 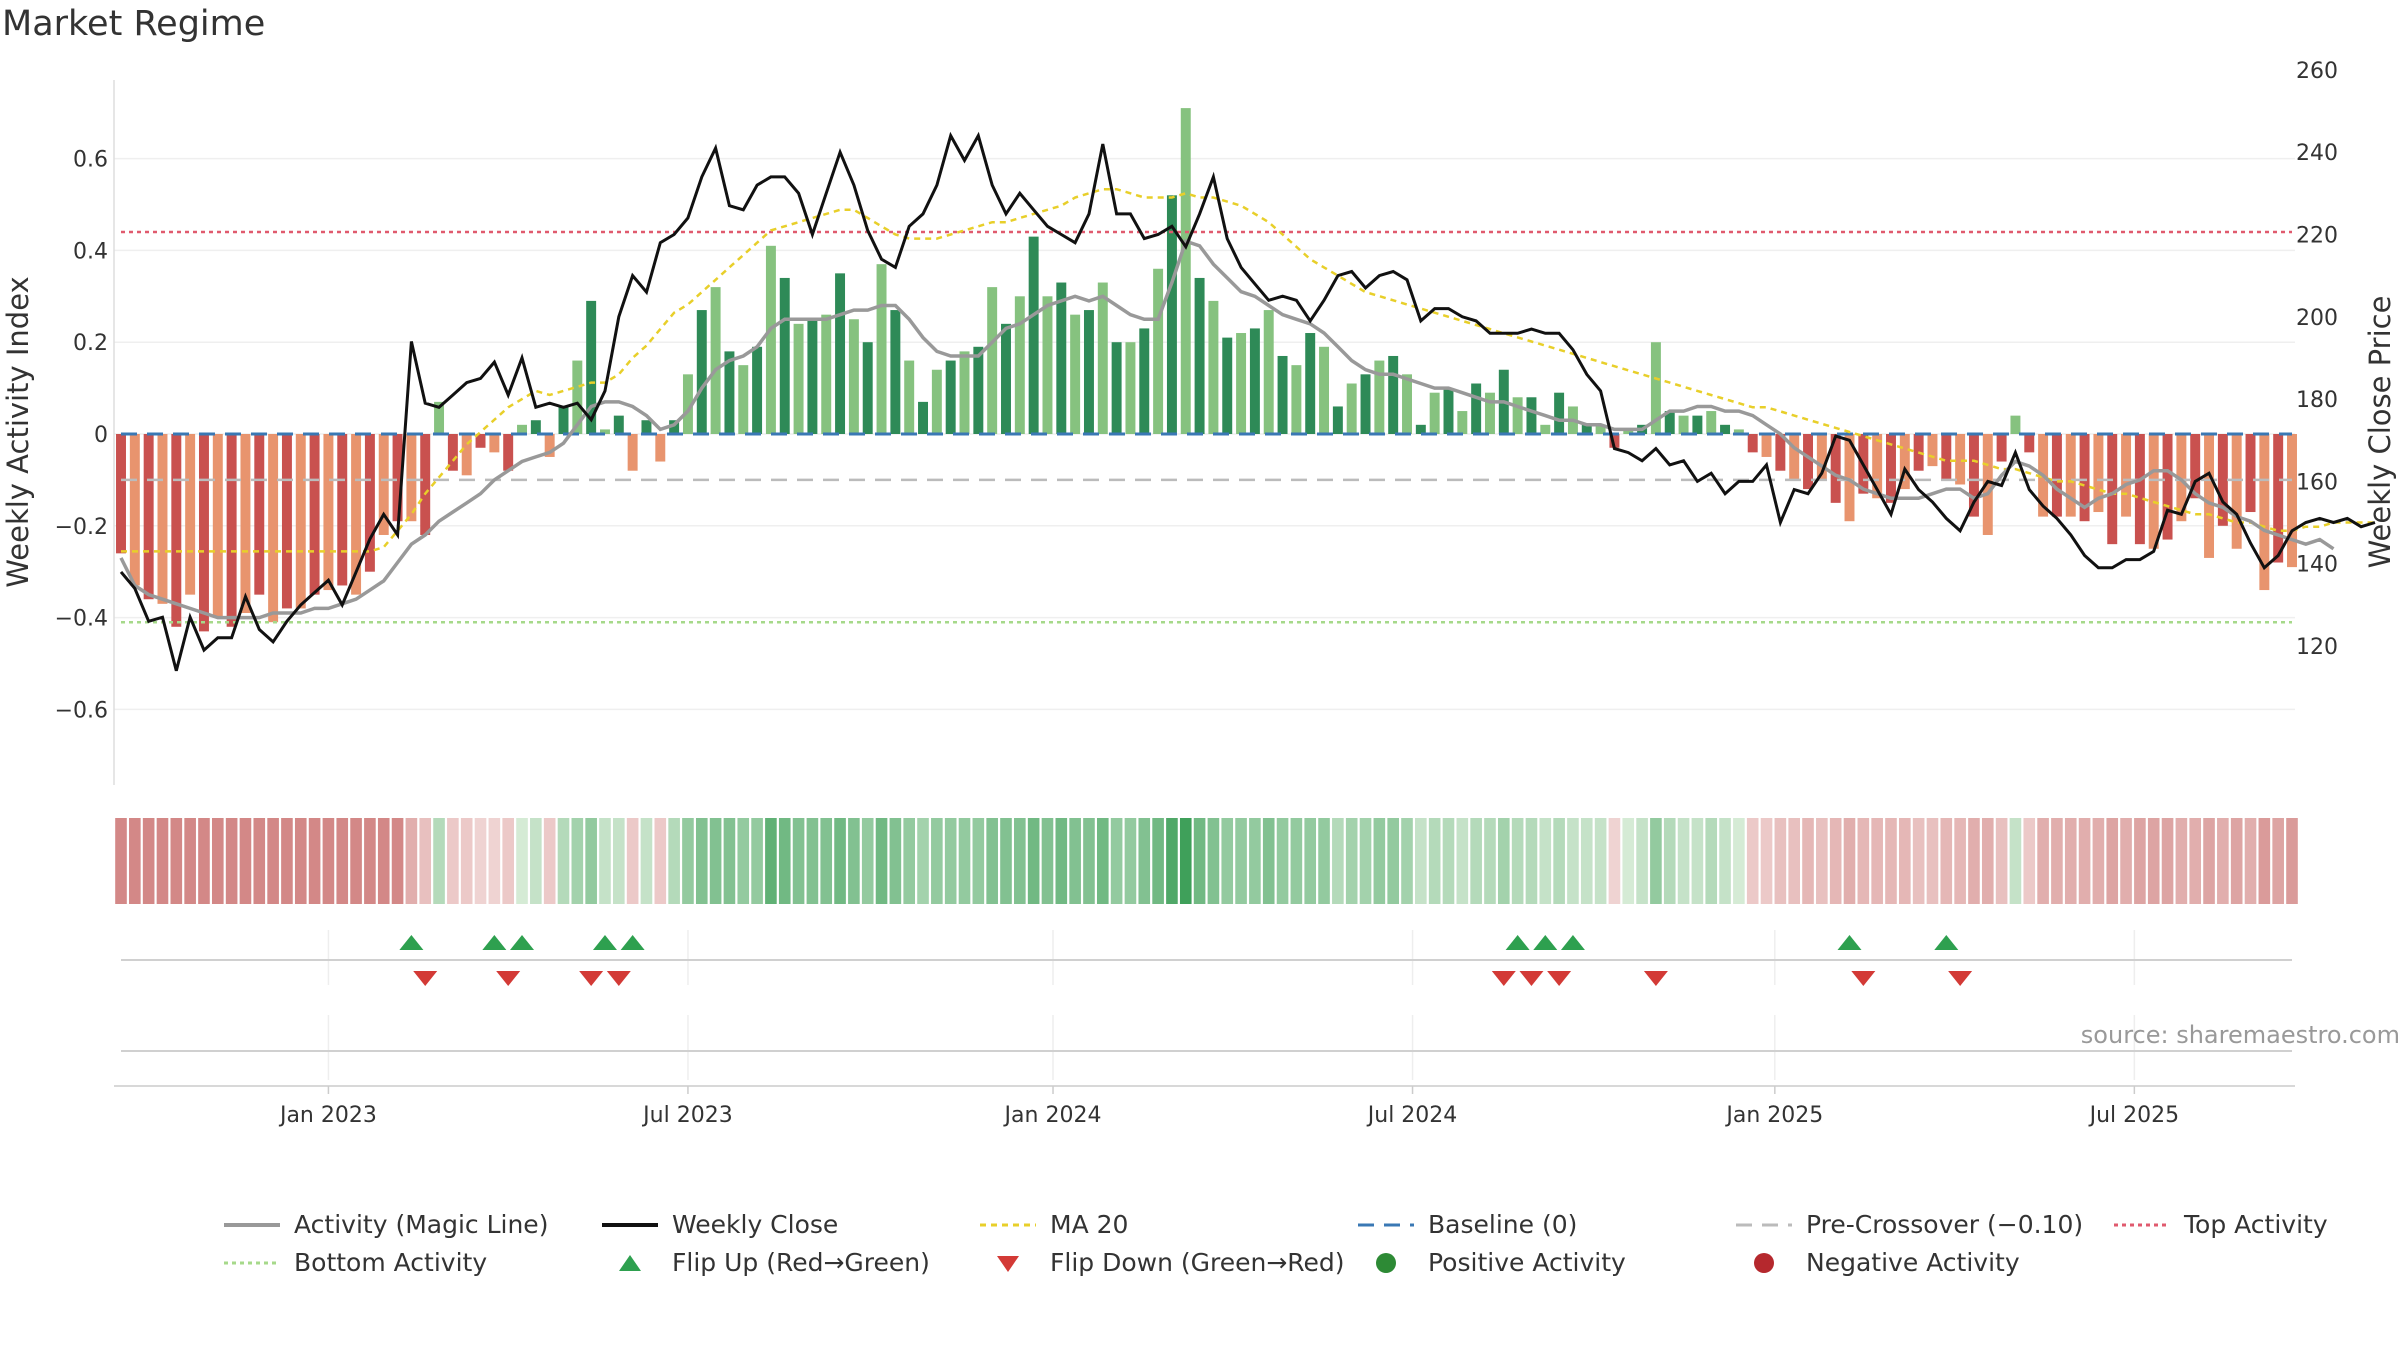 What do you see at coordinates (2317, 71) in the screenshot?
I see `right-y-tick-label: 260` at bounding box center [2317, 71].